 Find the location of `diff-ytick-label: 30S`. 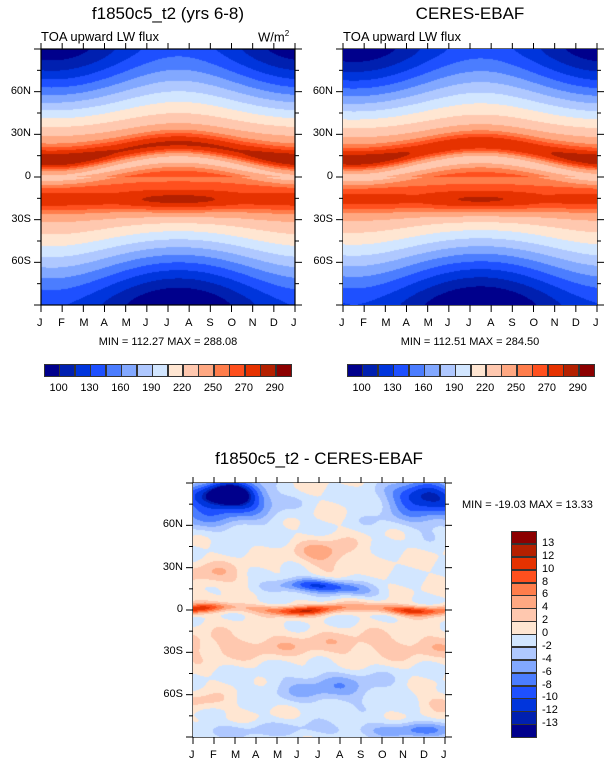

diff-ytick-label: 30S is located at coordinates (173, 651).